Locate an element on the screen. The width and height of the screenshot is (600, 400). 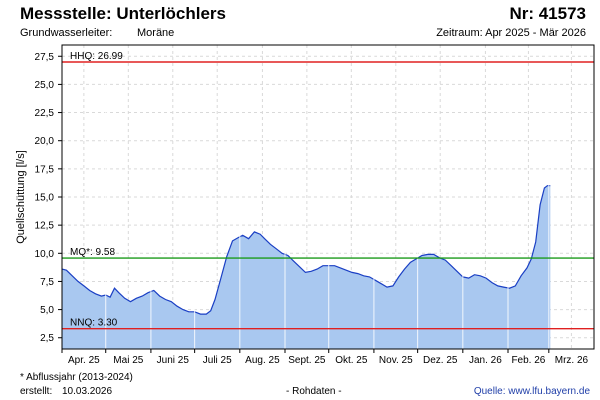
x-tick-label: Okt. 25 is located at coordinates (351, 360).